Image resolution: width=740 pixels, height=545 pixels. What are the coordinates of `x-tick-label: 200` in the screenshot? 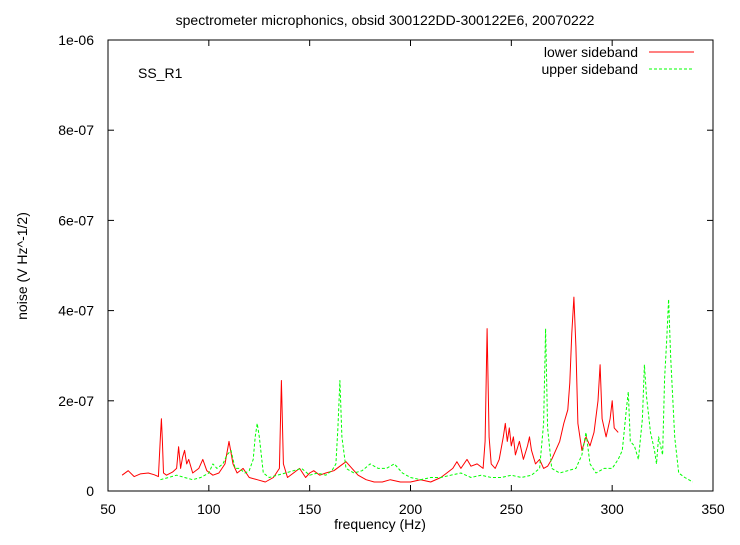 It's located at (411, 509).